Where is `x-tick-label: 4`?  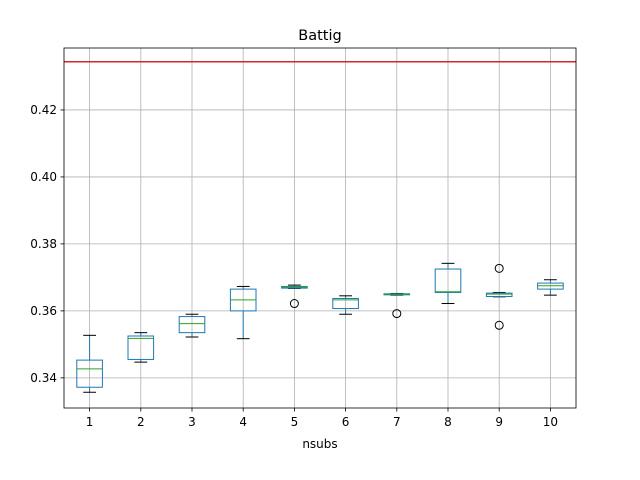 x-tick-label: 4 is located at coordinates (243, 422).